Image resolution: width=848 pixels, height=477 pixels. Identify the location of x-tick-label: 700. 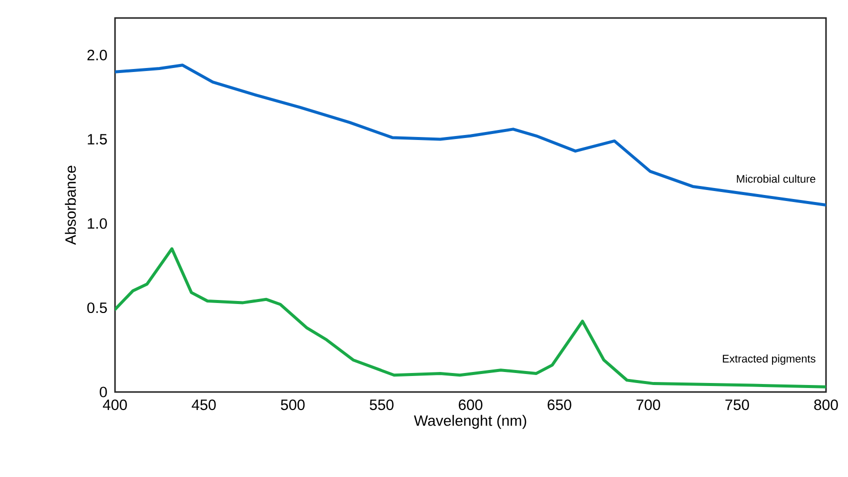
(648, 405).